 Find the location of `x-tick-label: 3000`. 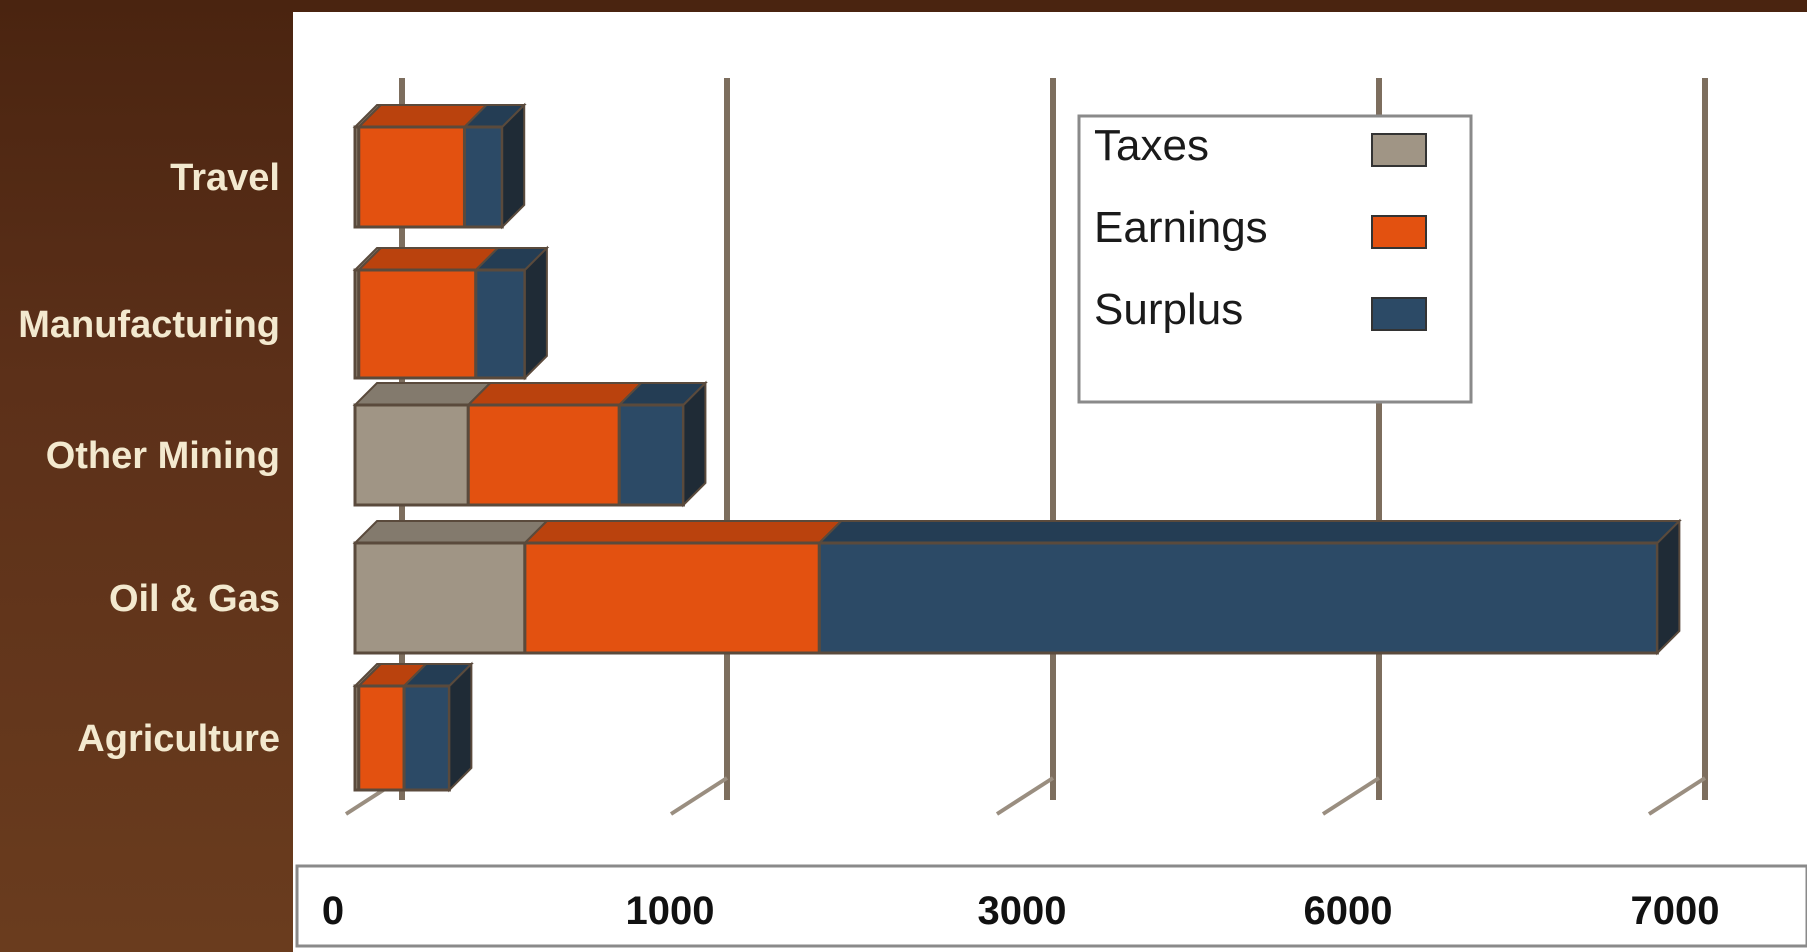

x-tick-label: 3000 is located at coordinates (1022, 911).